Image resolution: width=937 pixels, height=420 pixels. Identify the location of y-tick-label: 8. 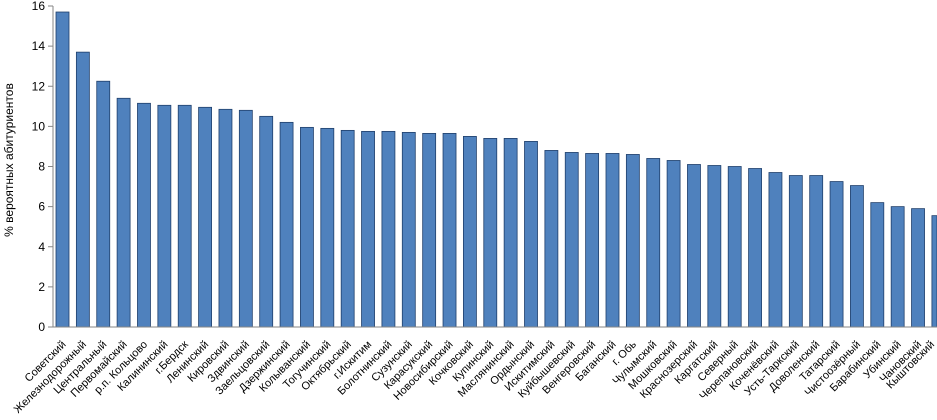
(41, 167).